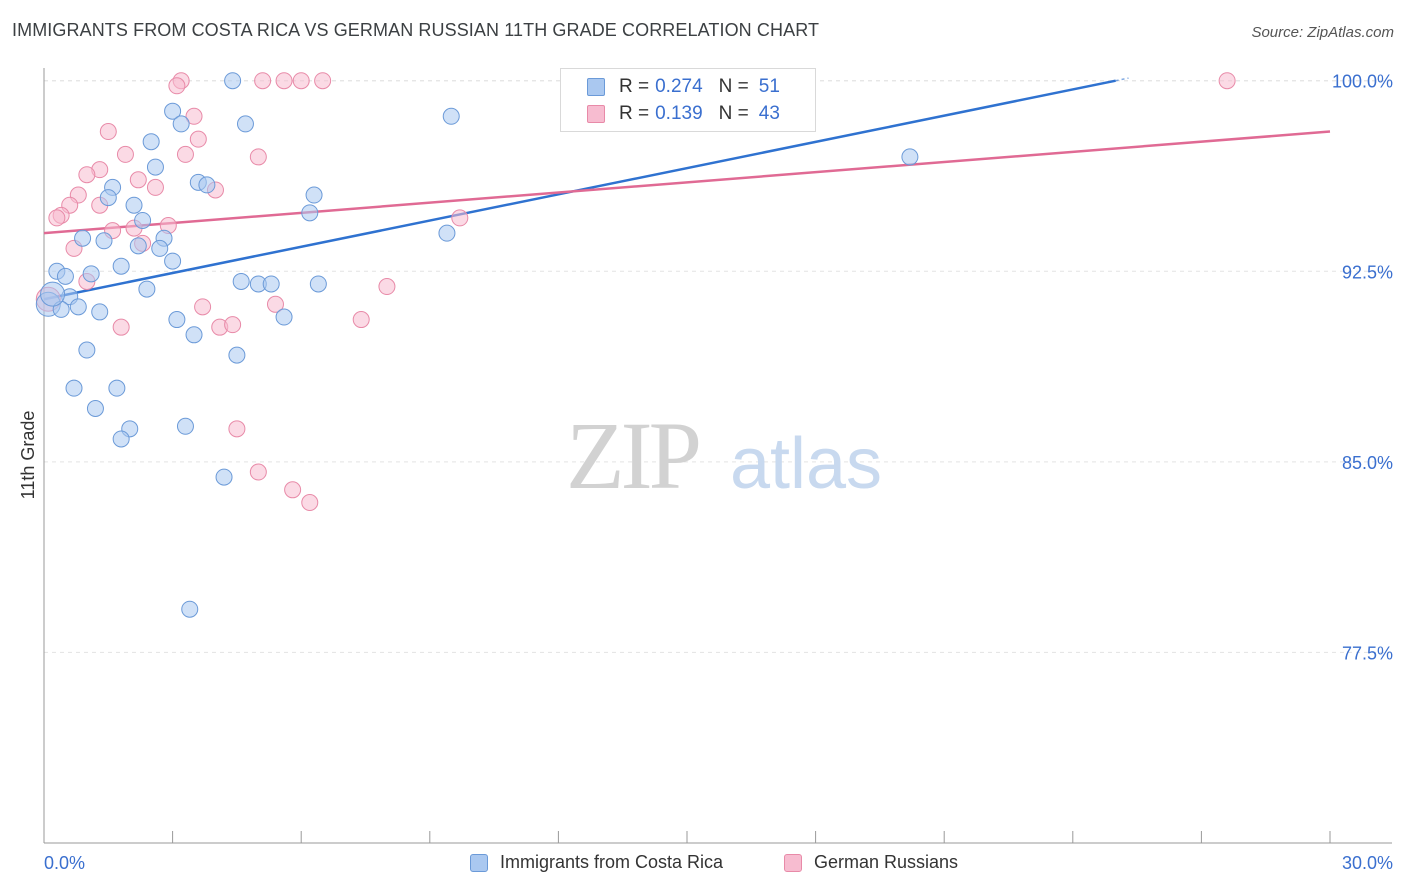 The width and height of the screenshot is (1406, 892). I want to click on y-axis-label: 11th Grade, so click(28, 455).